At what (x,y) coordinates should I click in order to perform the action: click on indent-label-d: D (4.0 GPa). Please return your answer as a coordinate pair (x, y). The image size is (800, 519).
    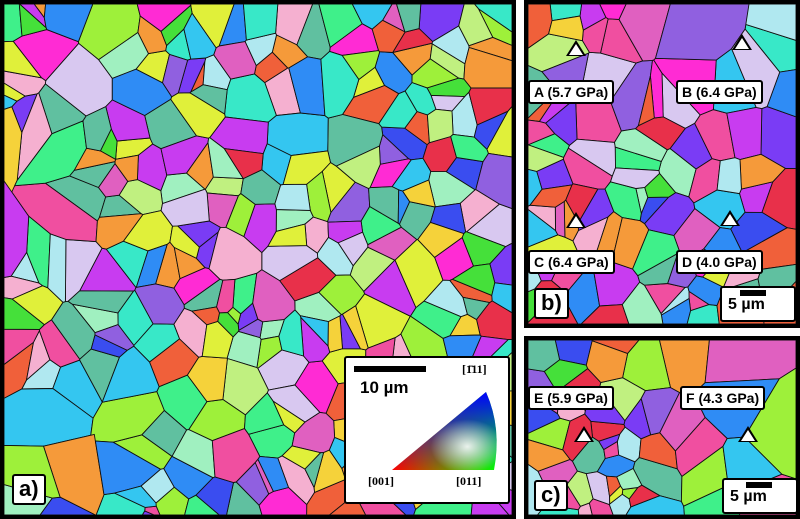
    Looking at the image, I should click on (719, 262).